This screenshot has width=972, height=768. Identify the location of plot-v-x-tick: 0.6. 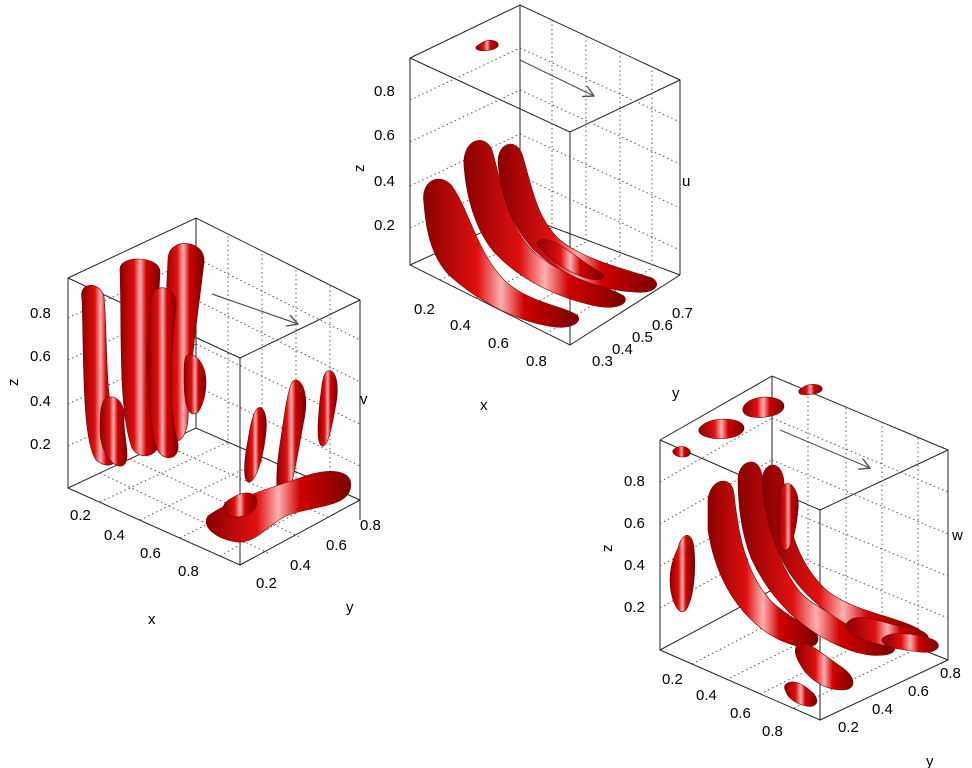
(150, 553).